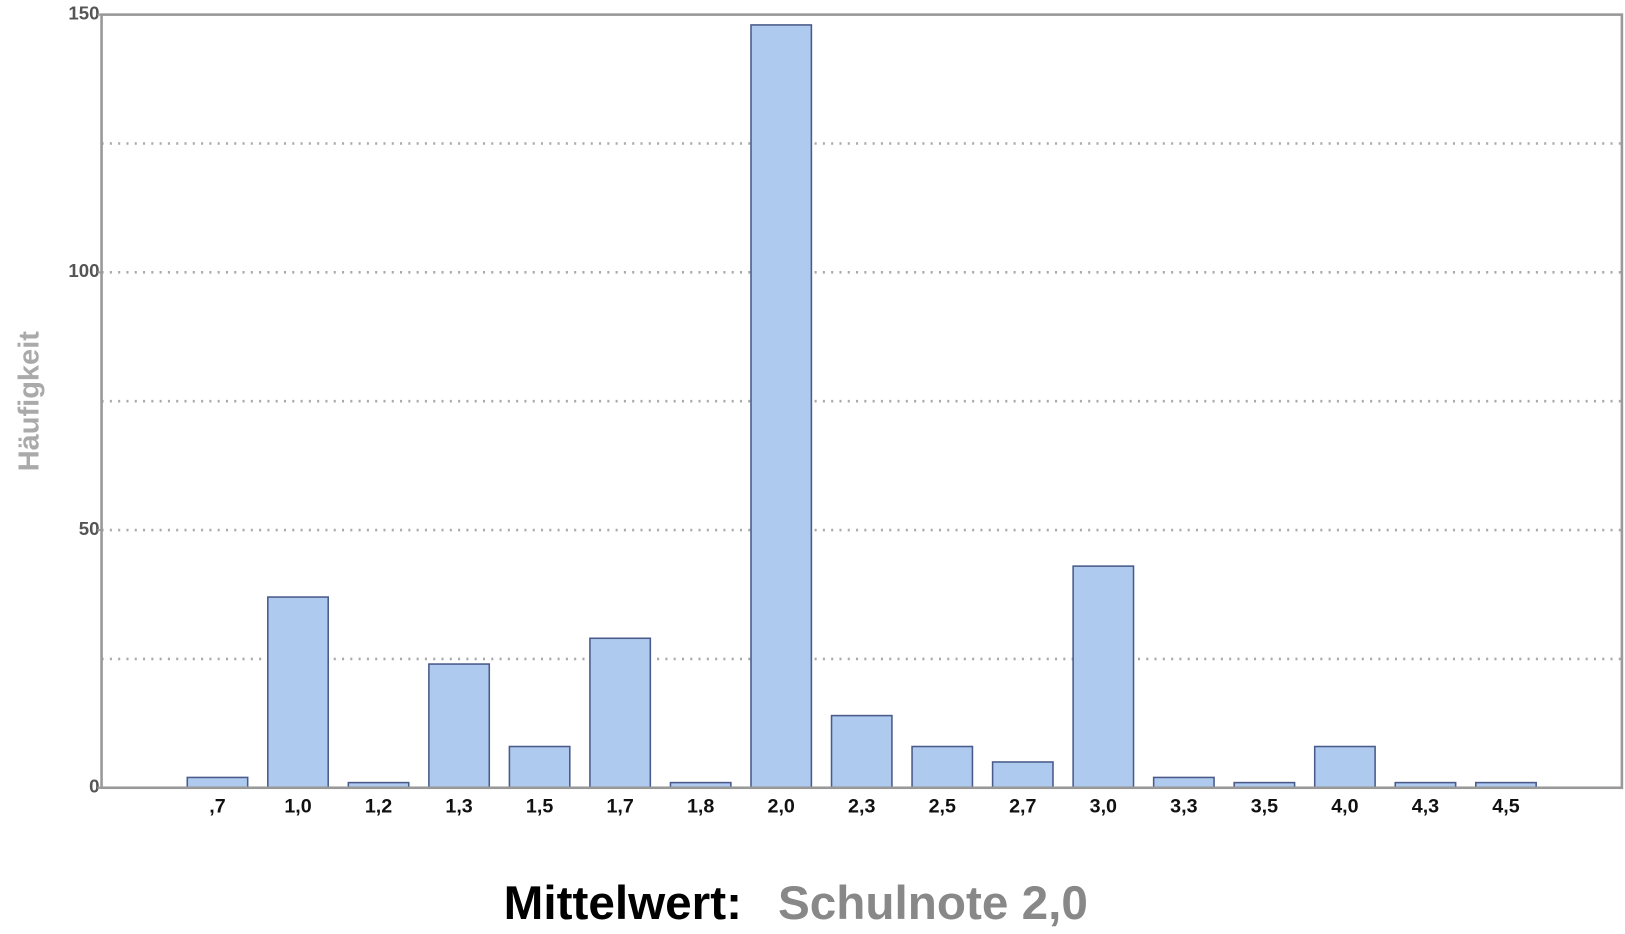  What do you see at coordinates (781, 807) in the screenshot?
I see `x-tick-label: 2,0` at bounding box center [781, 807].